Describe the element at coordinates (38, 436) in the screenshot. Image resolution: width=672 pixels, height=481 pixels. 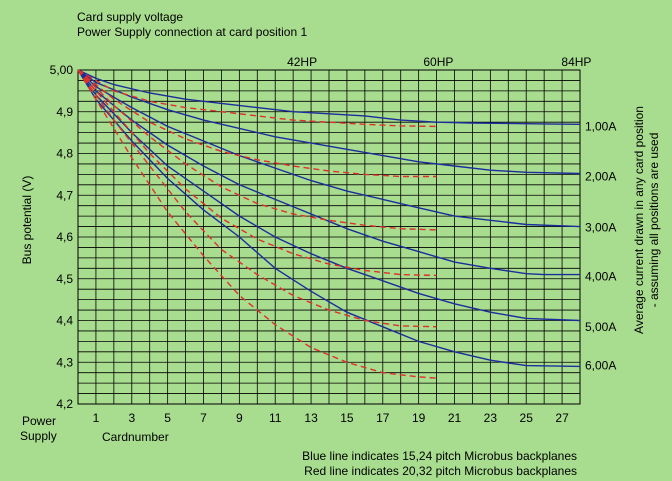
I see `x-start-label-supply: Supply` at that location.